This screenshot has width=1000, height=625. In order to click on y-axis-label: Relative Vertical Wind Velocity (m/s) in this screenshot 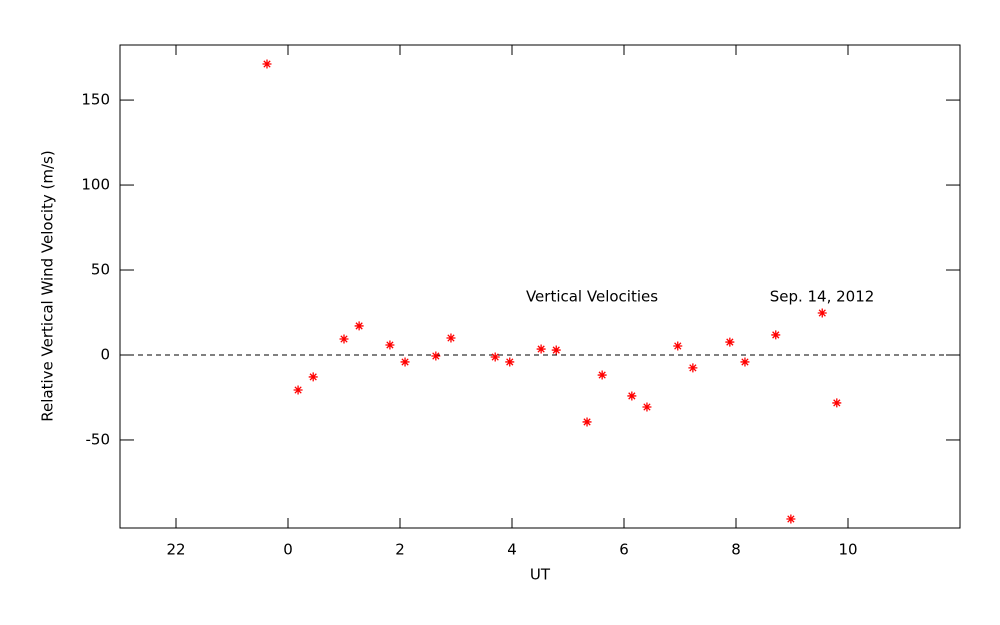, I will do `click(48, 285)`.